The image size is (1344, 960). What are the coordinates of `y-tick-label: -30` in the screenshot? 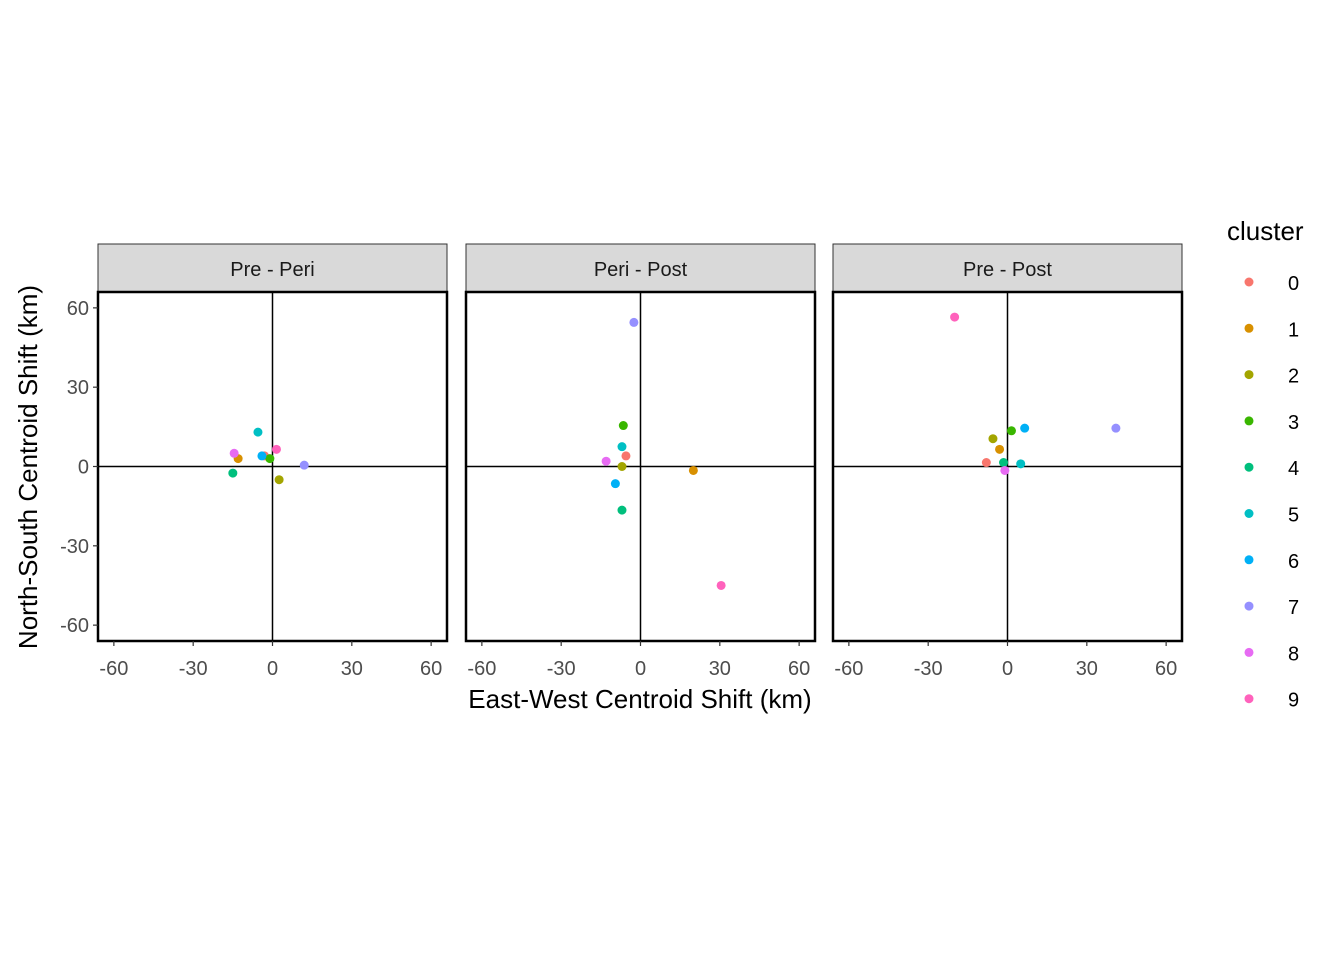 It's located at (74, 547).